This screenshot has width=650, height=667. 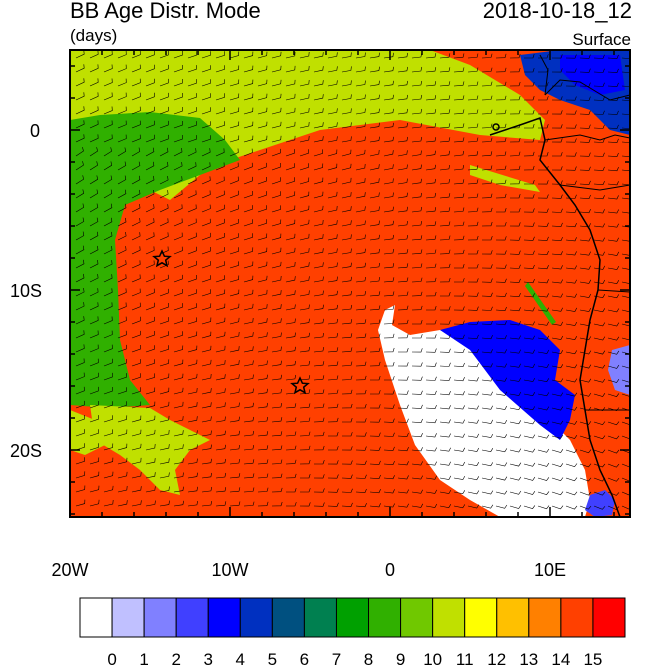 What do you see at coordinates (240, 658) in the screenshot?
I see `colorbar-label: 4` at bounding box center [240, 658].